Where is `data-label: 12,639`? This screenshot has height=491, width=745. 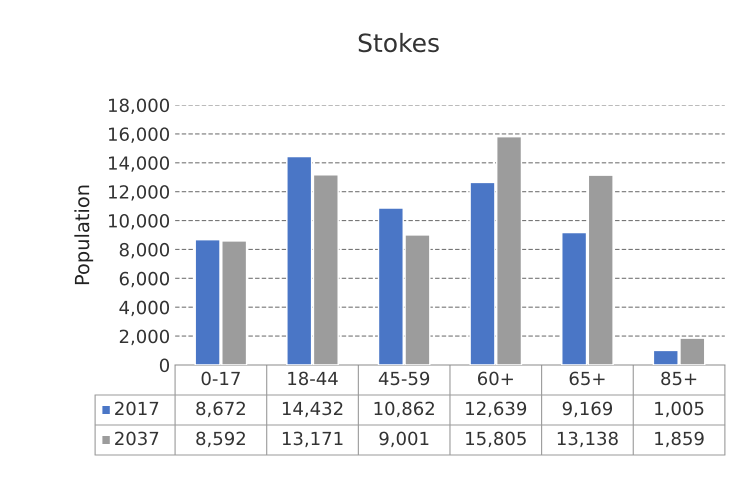 data-label: 12,639 is located at coordinates (496, 410).